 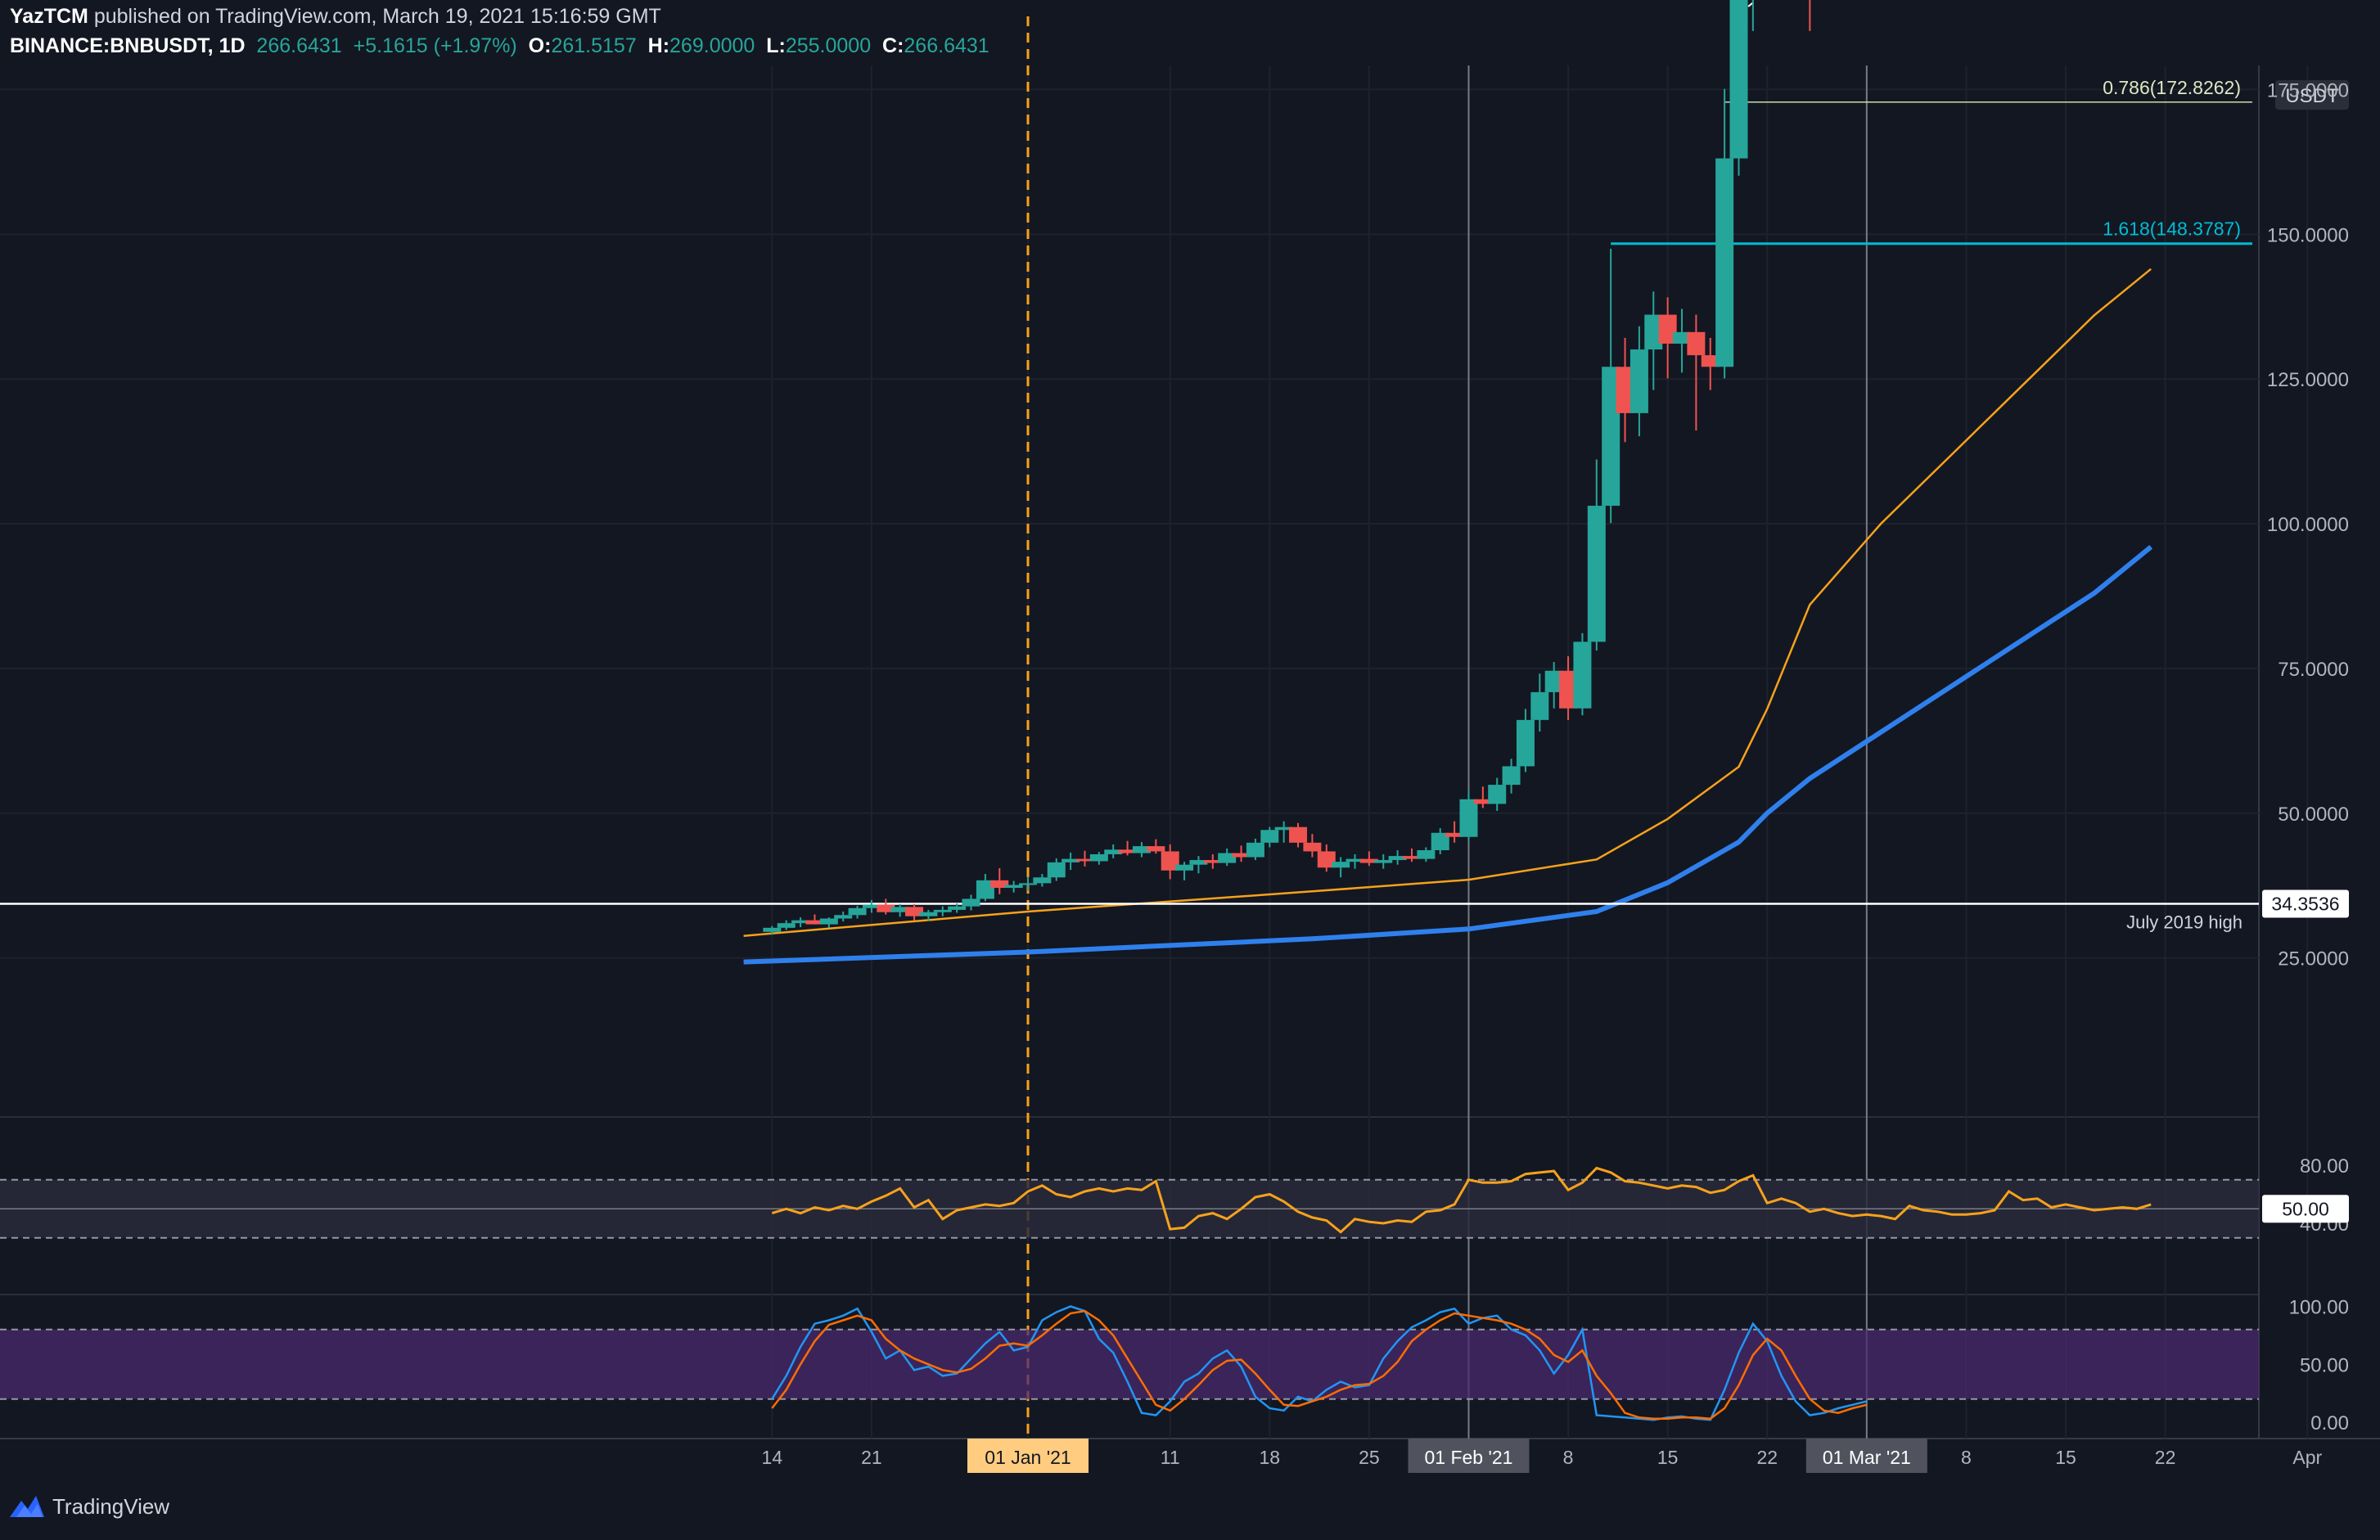 I want to click on time-tick-label: 14, so click(x=773, y=1457).